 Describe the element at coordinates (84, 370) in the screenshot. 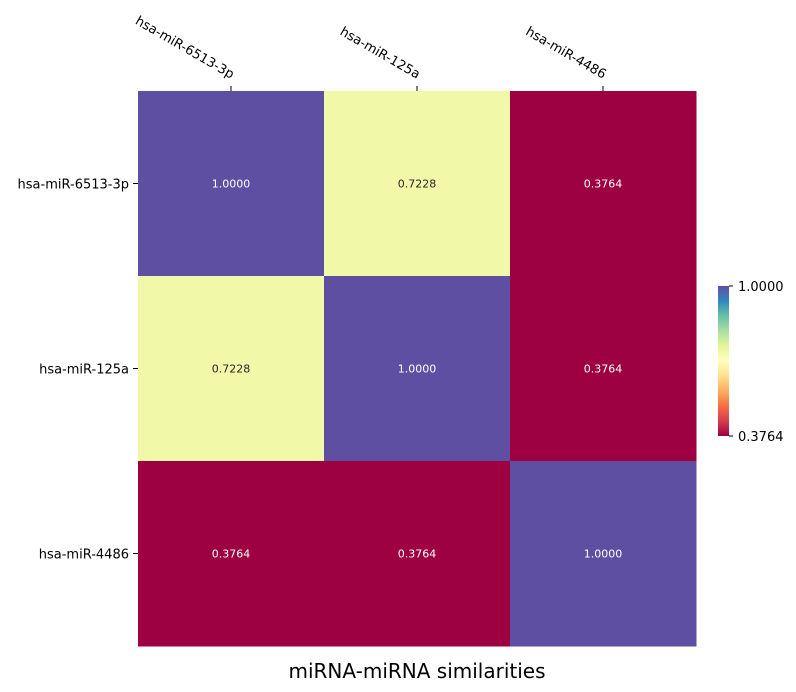

I see `y-tick-label: hsa-miR-125a` at that location.